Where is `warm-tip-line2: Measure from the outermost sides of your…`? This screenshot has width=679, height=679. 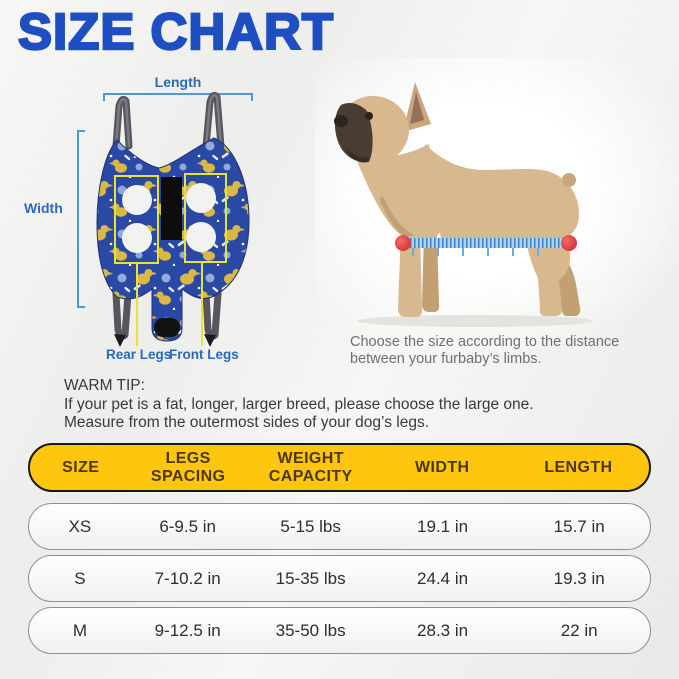
warm-tip-line2: Measure from the outermost sides of your… is located at coordinates (246, 422).